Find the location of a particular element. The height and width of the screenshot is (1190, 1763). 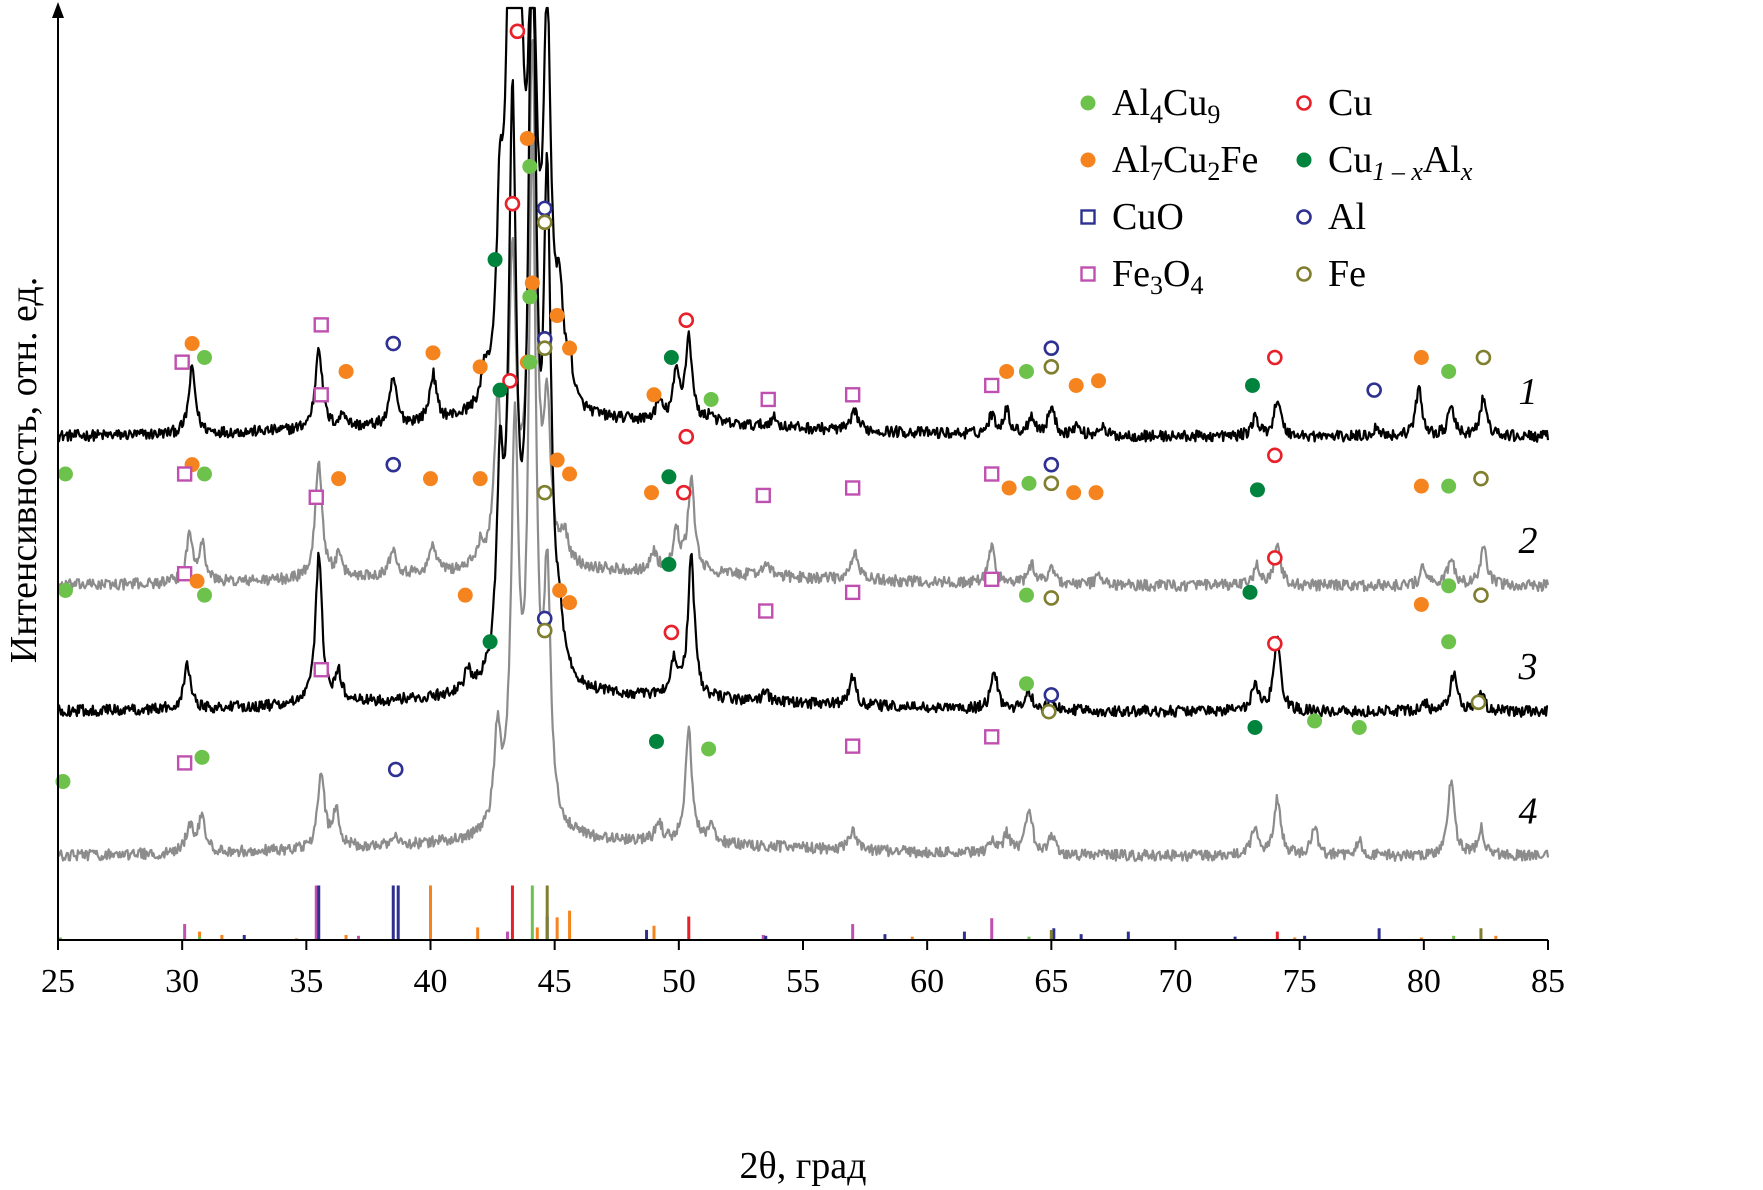

x-tick-label: 70 is located at coordinates (1176, 981).